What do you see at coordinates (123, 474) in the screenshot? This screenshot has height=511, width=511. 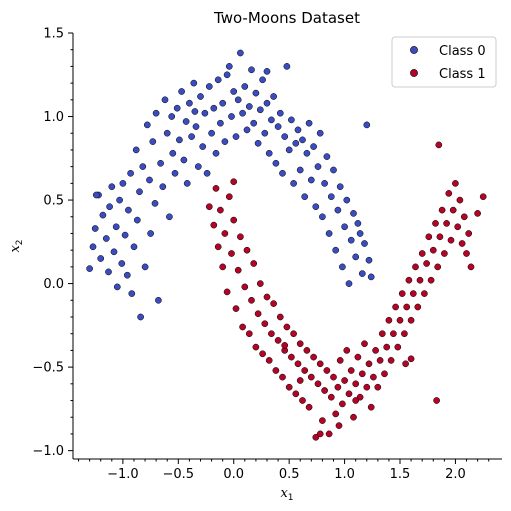 I see `x-tick-label: −1.0` at bounding box center [123, 474].